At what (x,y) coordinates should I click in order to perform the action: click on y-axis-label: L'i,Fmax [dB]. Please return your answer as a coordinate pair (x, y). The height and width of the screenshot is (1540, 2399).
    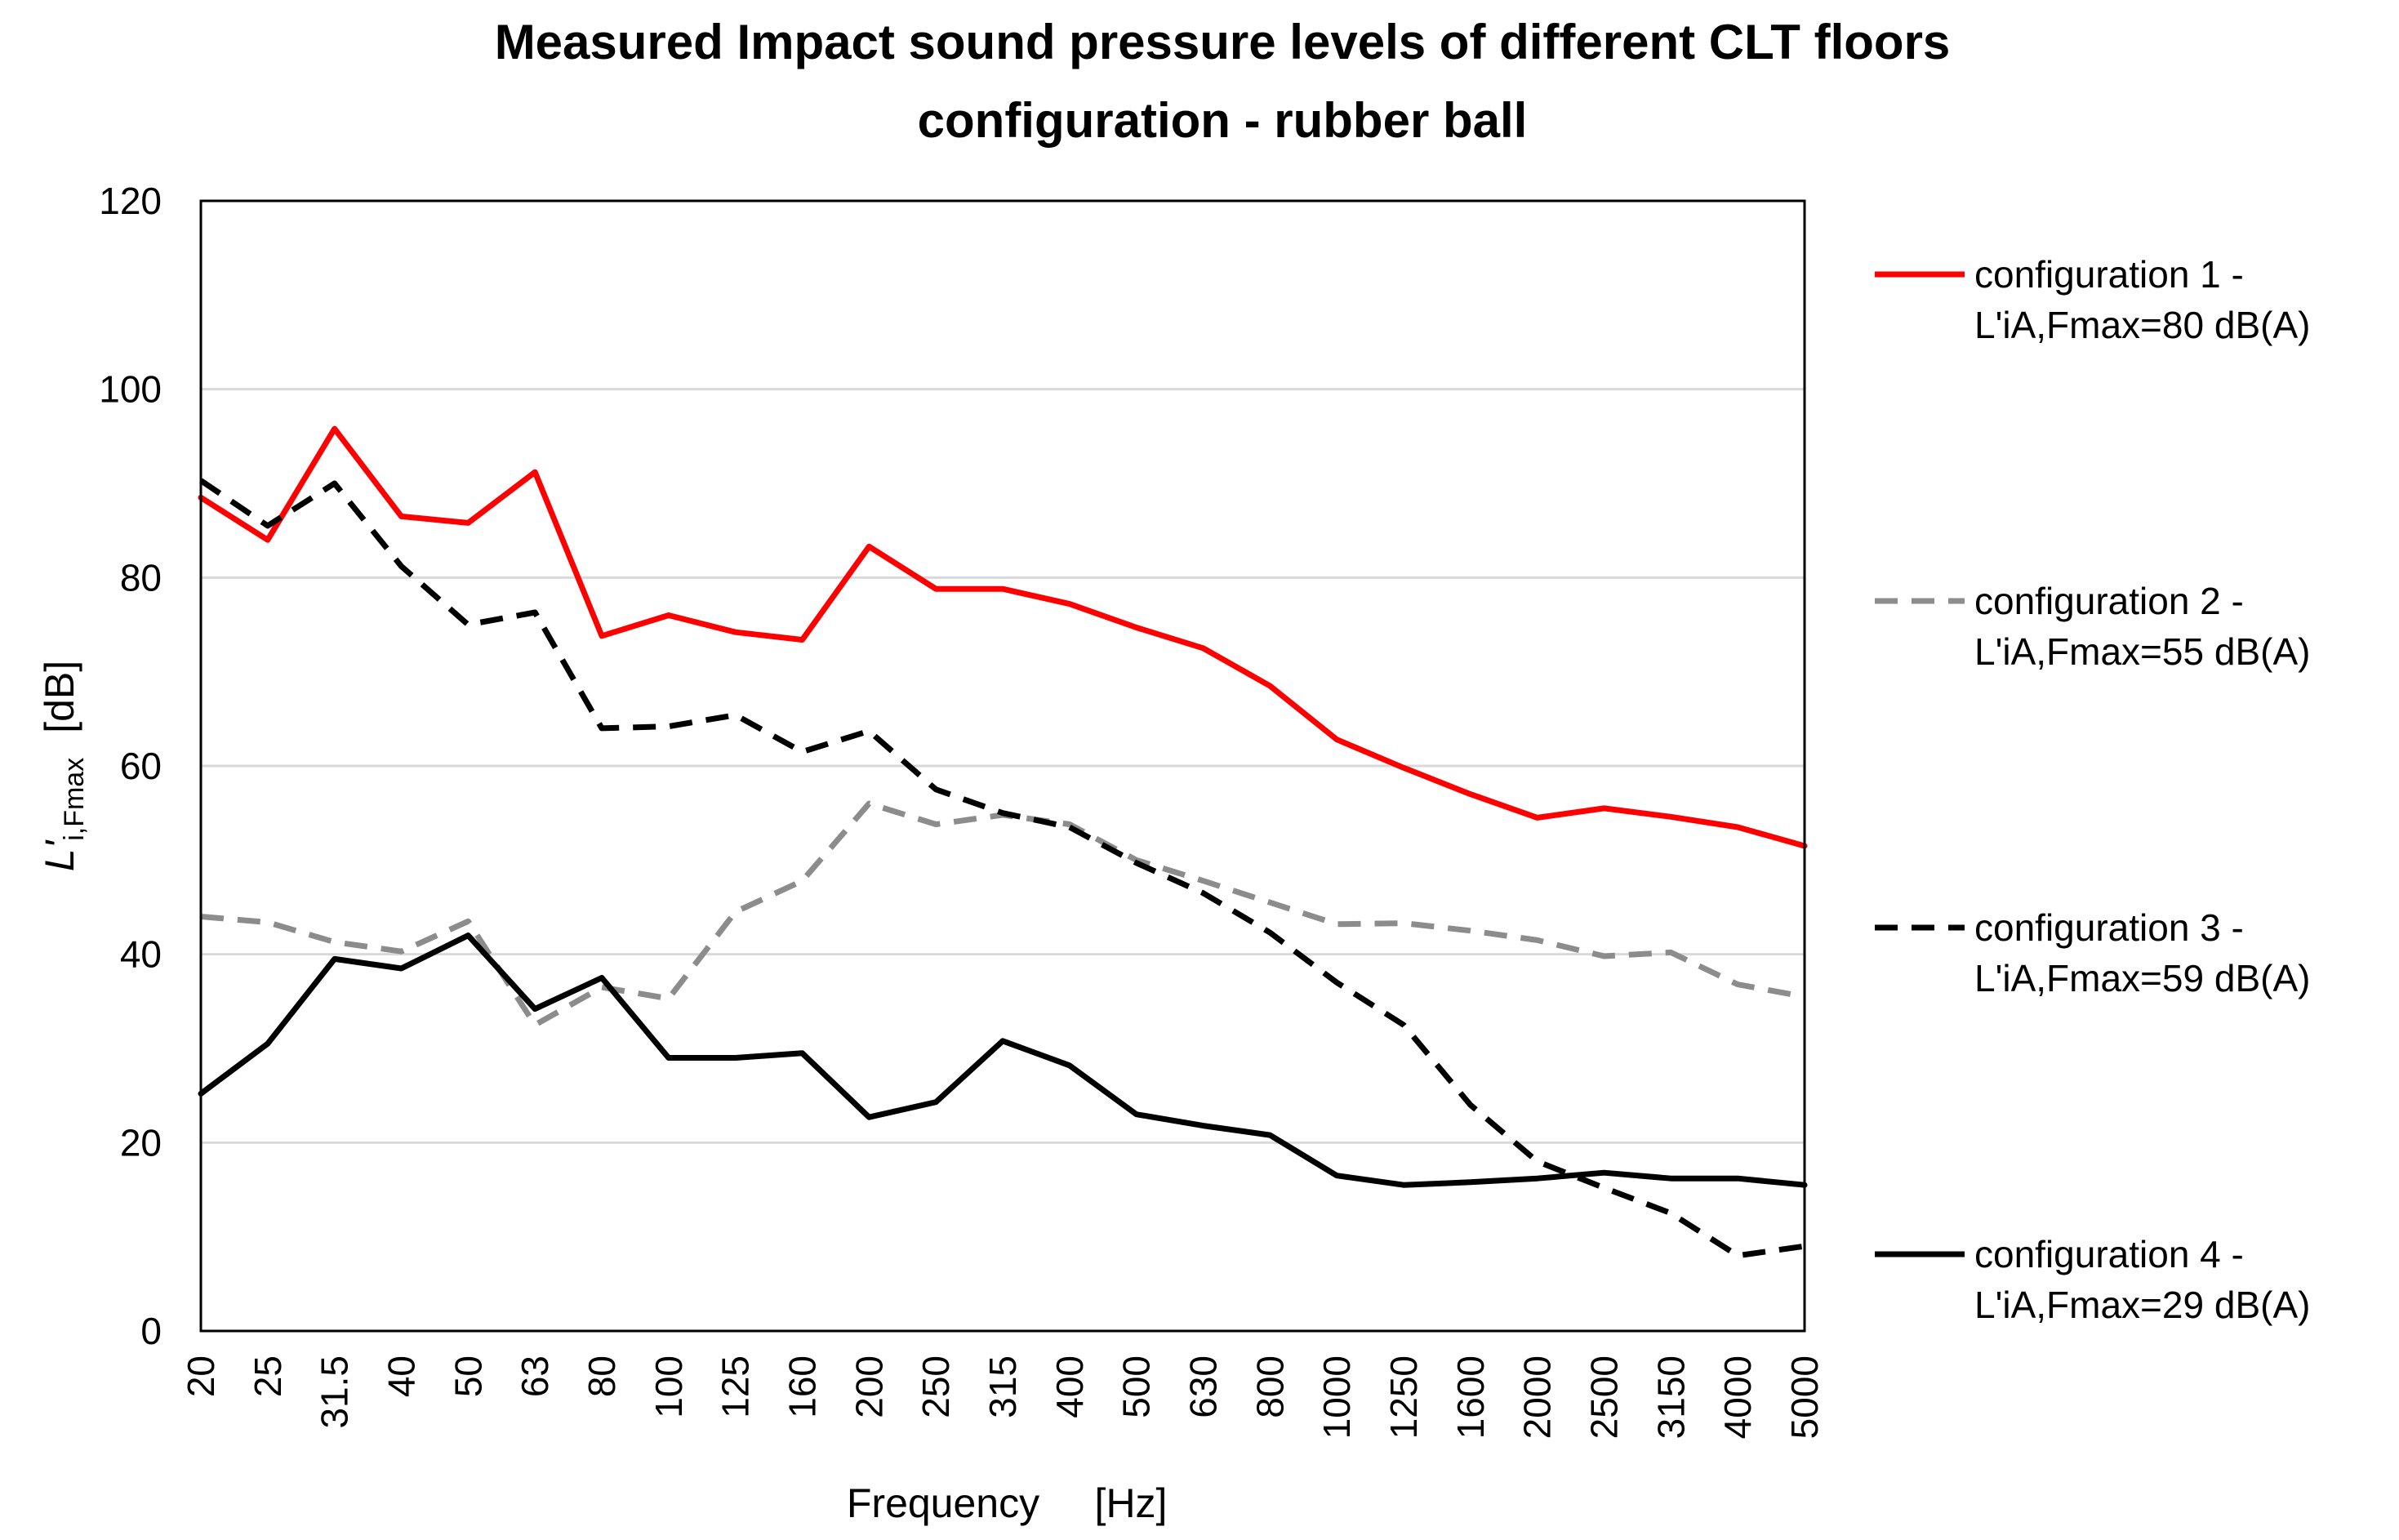
    Looking at the image, I should click on (63, 766).